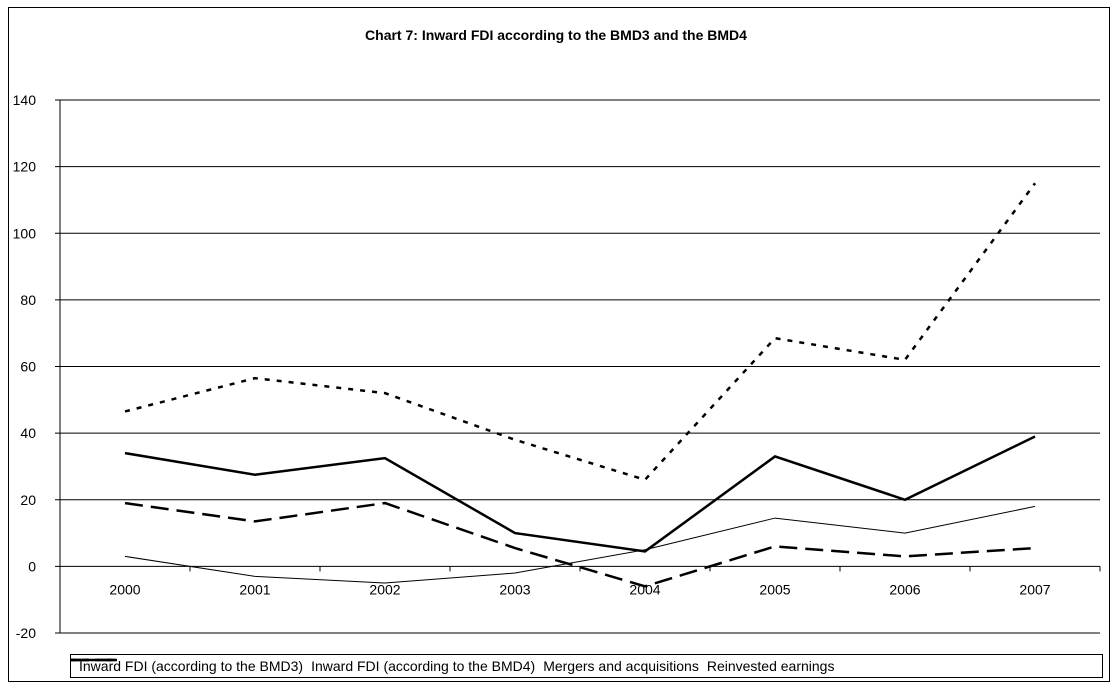  Describe the element at coordinates (28, 433) in the screenshot. I see `y-tick-label: 40` at that location.